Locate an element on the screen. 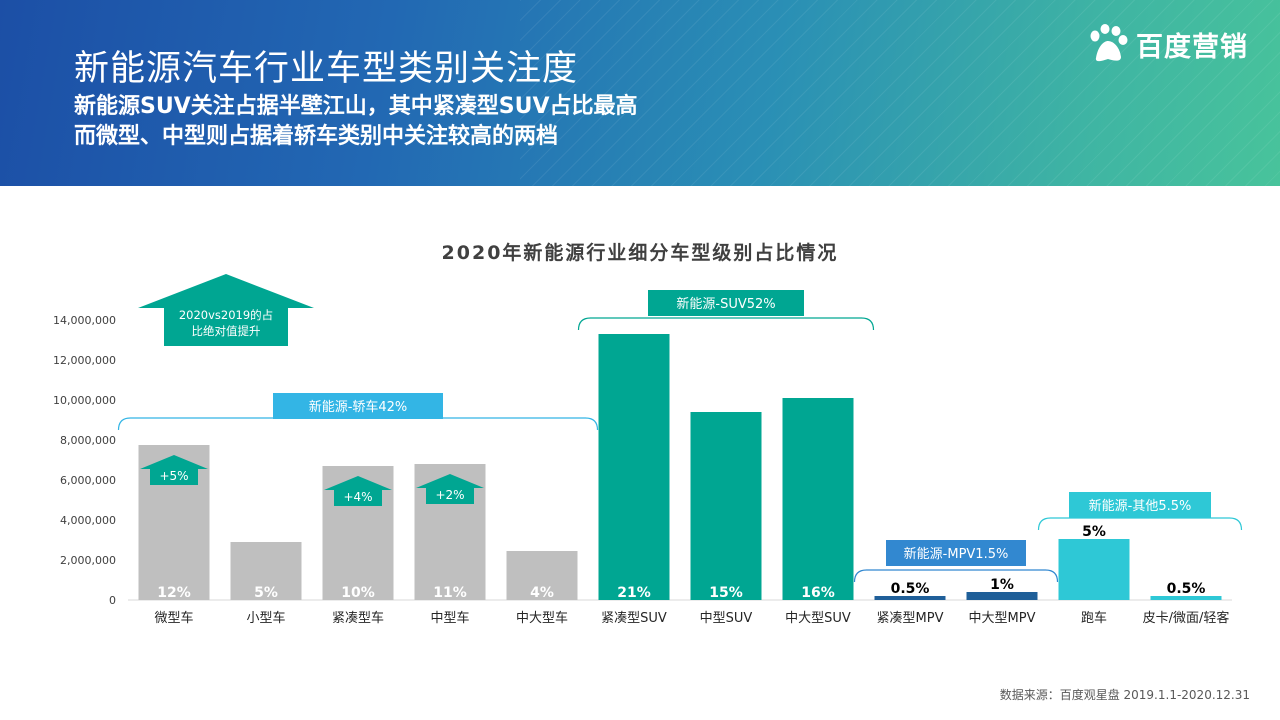 The width and height of the screenshot is (1280, 720). y-tick-label: 6,000,000 is located at coordinates (88, 480).